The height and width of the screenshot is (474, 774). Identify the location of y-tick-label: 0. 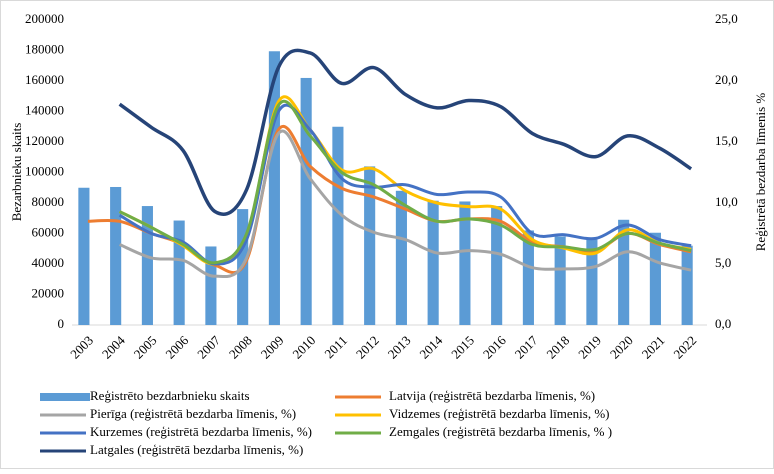
(61, 323).